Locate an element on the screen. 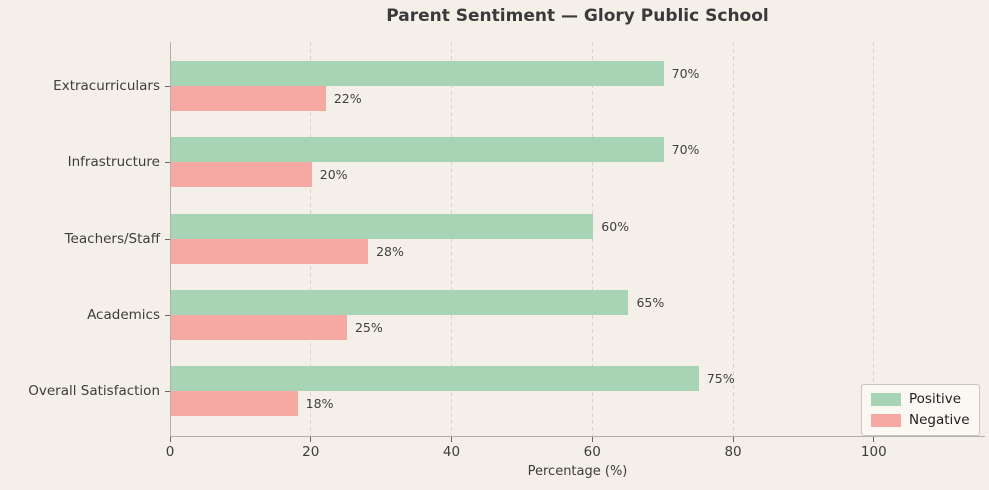 This screenshot has width=989, height=490. bar-value-label: 75% is located at coordinates (720, 379).